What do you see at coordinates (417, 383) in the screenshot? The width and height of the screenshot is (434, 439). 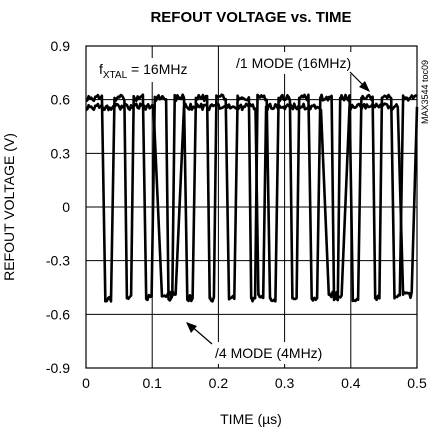 I see `x-tick-label: 0.5` at bounding box center [417, 383].